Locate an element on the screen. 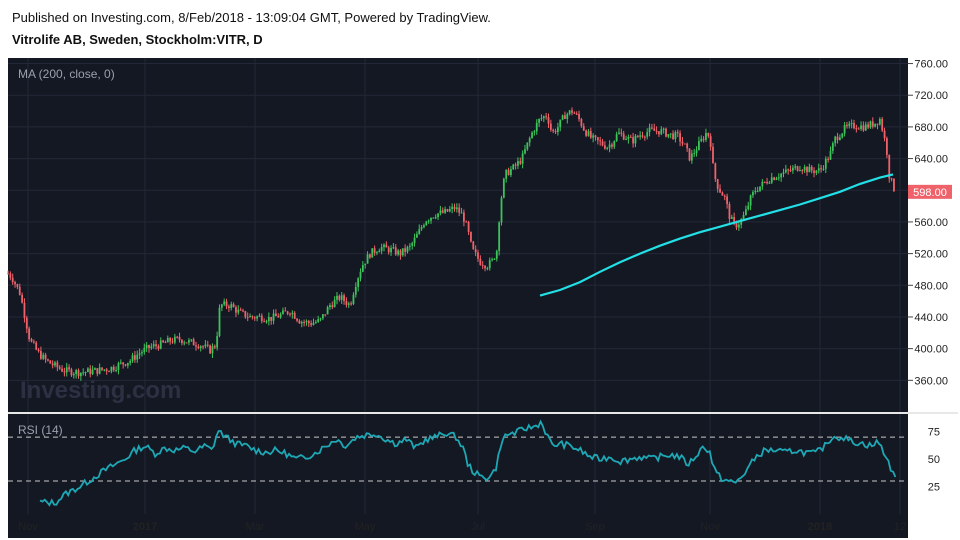  time-axis: Nov 2017 Mar May Jul Sep Nov 2018 12 is located at coordinates (462, 527).